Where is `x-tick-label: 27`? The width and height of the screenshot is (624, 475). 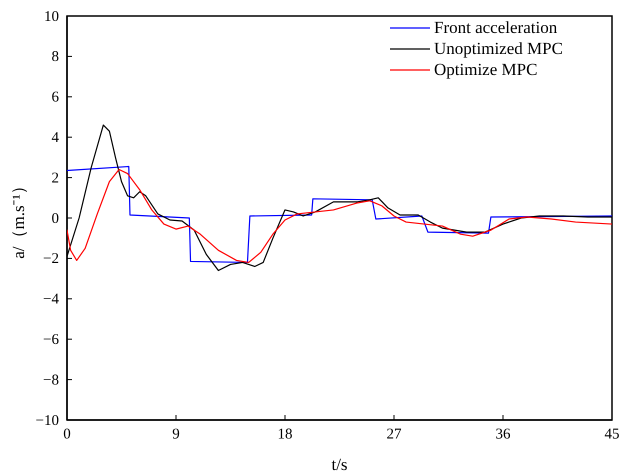
x-tick-label: 27 is located at coordinates (394, 434).